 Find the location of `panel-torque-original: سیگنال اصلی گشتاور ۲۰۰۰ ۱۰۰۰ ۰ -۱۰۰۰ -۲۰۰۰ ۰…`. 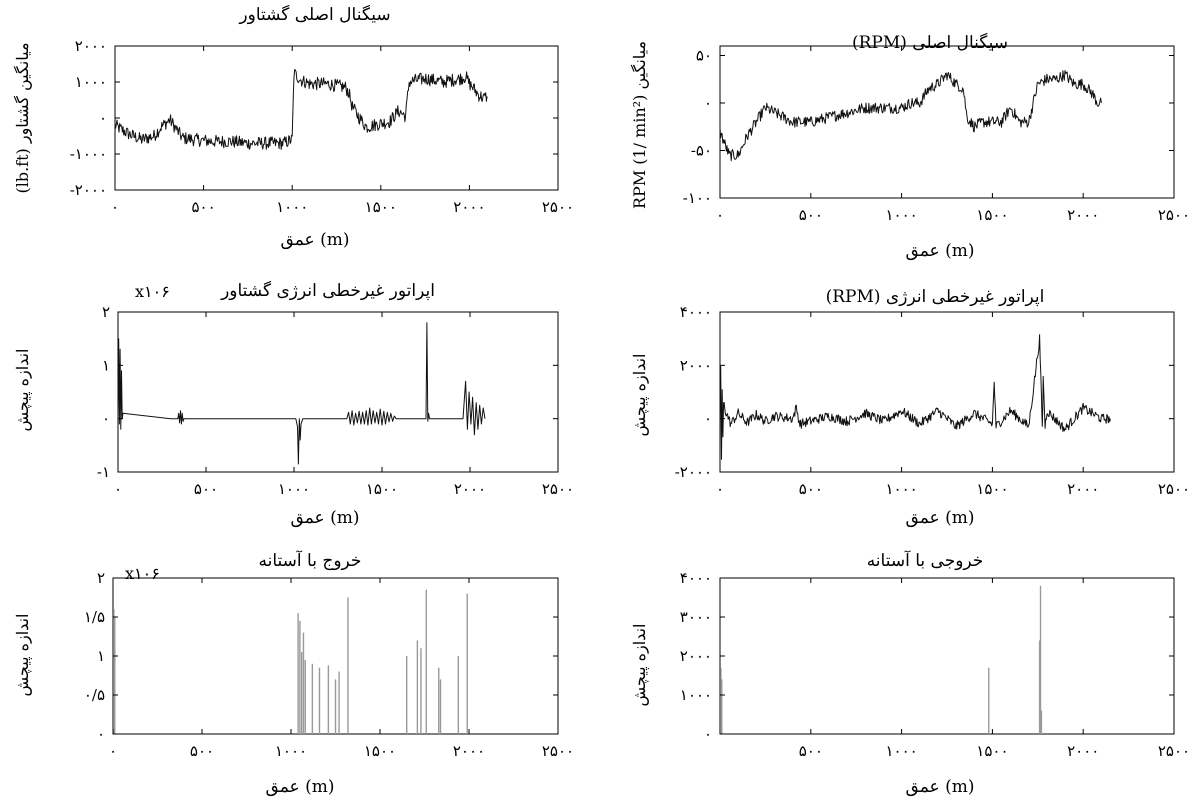

panel-torque-original: سیگنال اصلی گشتاور ۲۰۰۰ ۱۰۰۰ ۰ -۱۰۰۰ -۲۰۰۰ ۰… is located at coordinates (293, 127).